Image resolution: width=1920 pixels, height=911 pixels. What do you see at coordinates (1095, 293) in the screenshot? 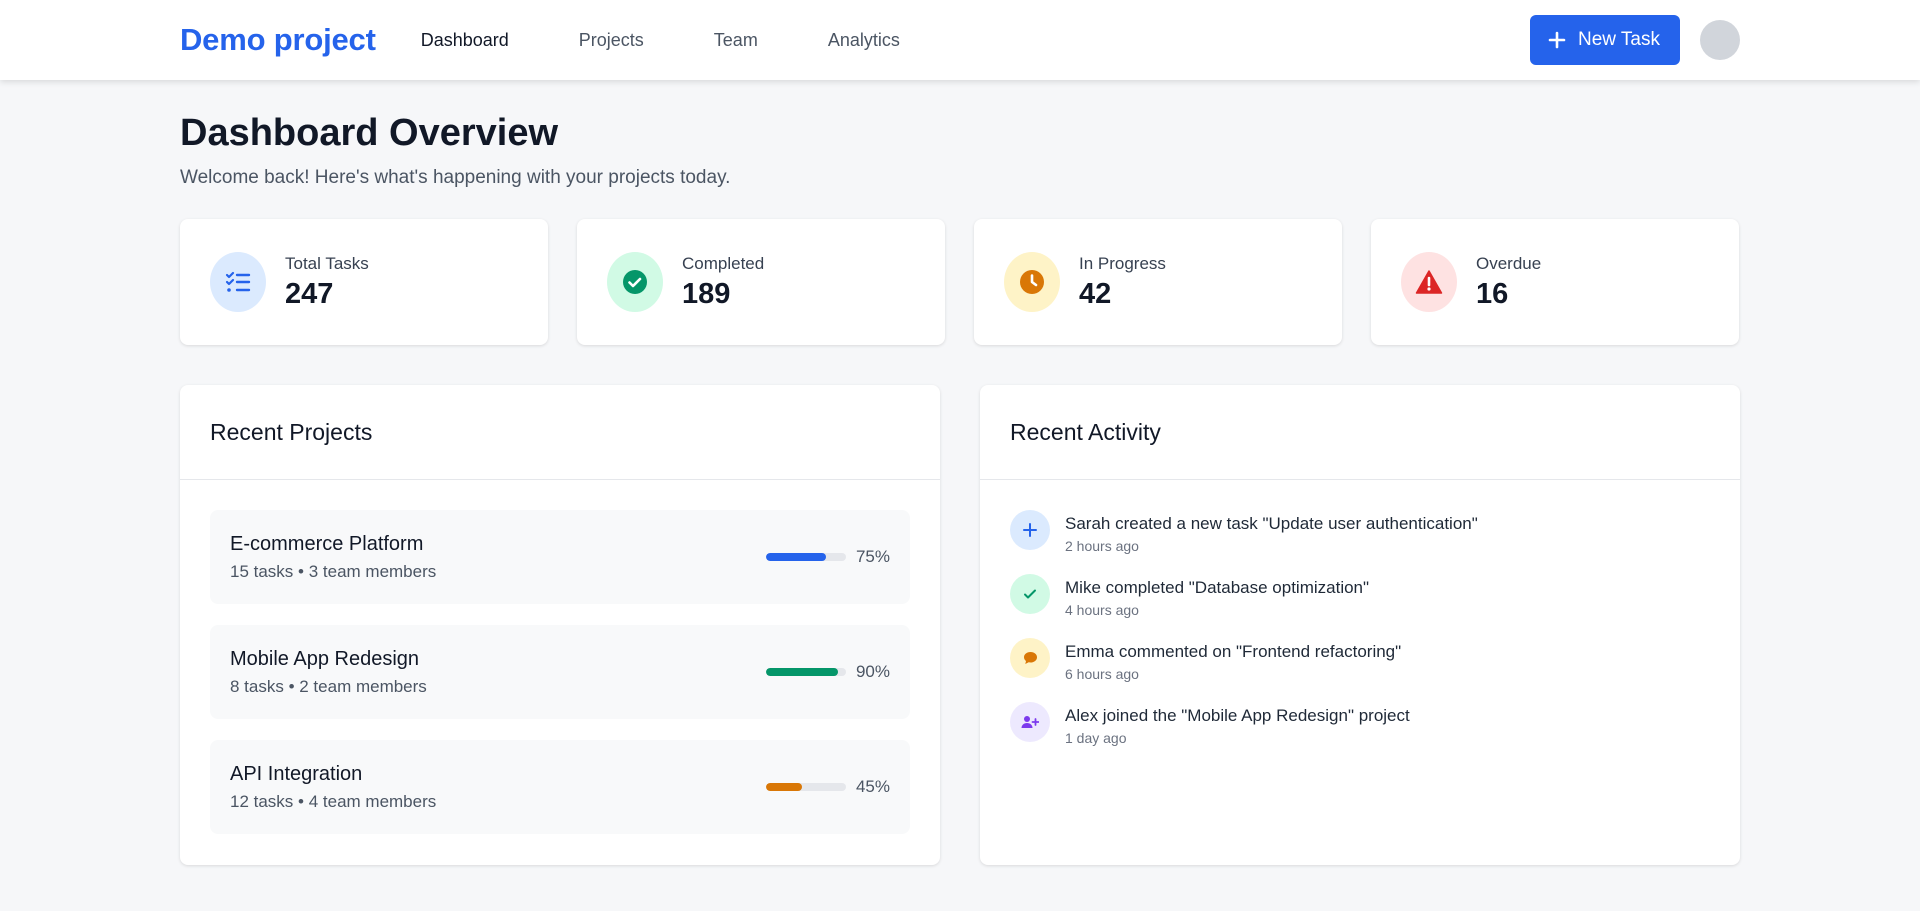
I see `stat-value: 42` at bounding box center [1095, 293].